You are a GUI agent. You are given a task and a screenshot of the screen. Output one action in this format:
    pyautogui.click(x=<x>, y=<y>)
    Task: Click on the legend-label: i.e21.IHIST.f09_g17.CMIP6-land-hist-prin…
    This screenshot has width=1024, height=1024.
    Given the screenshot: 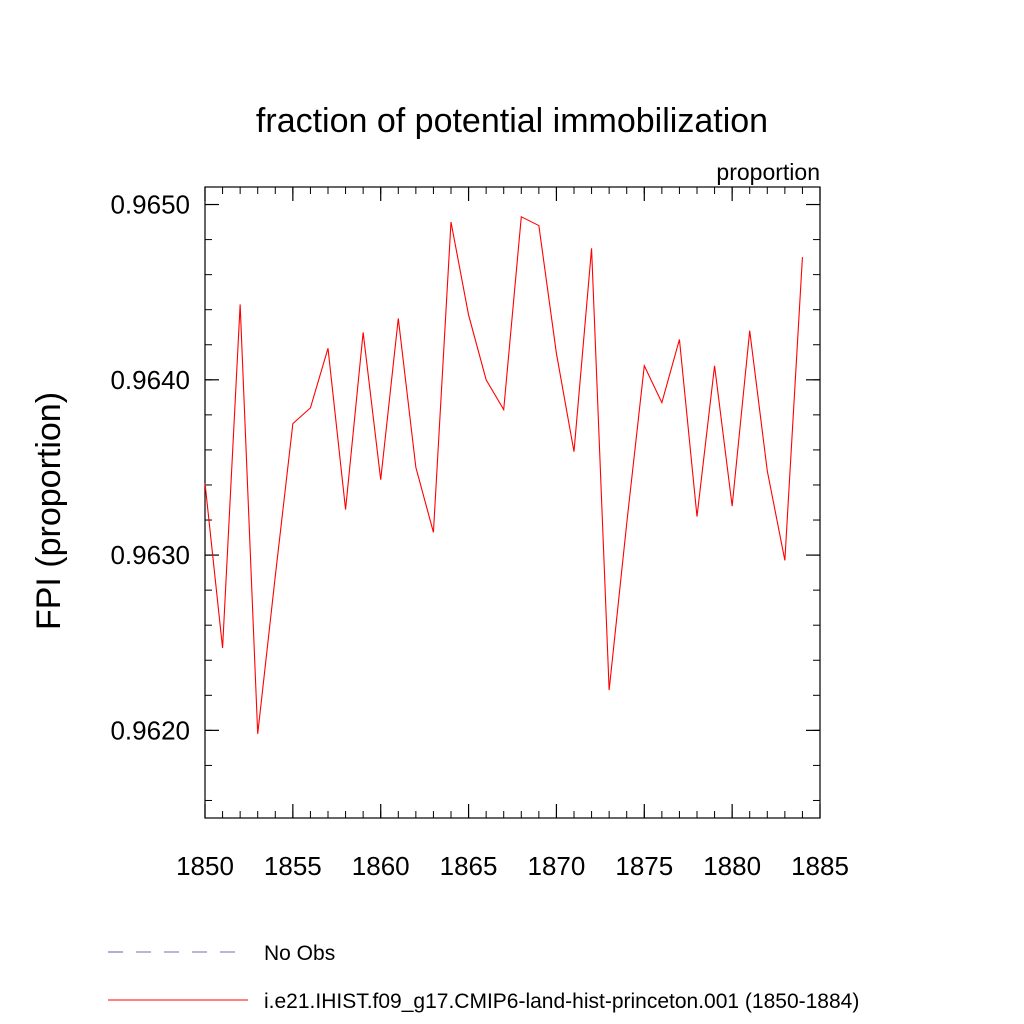 What is the action you would take?
    pyautogui.click(x=561, y=1001)
    